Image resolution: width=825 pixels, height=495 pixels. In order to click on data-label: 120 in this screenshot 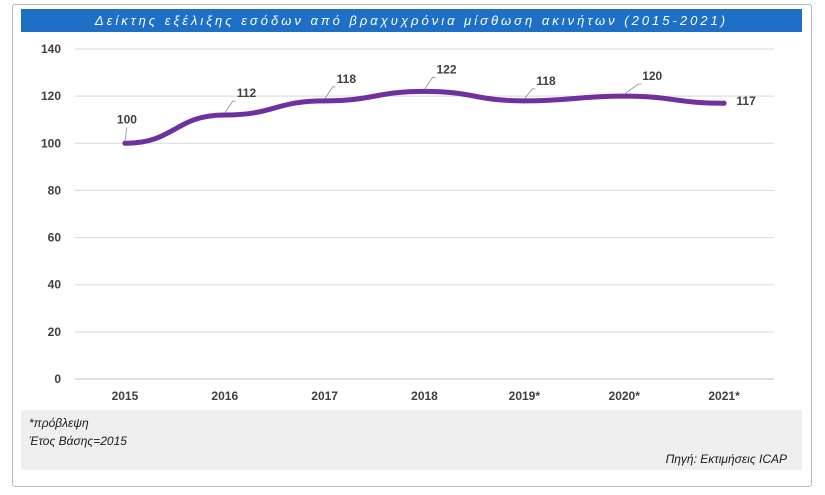, I will do `click(652, 76)`.